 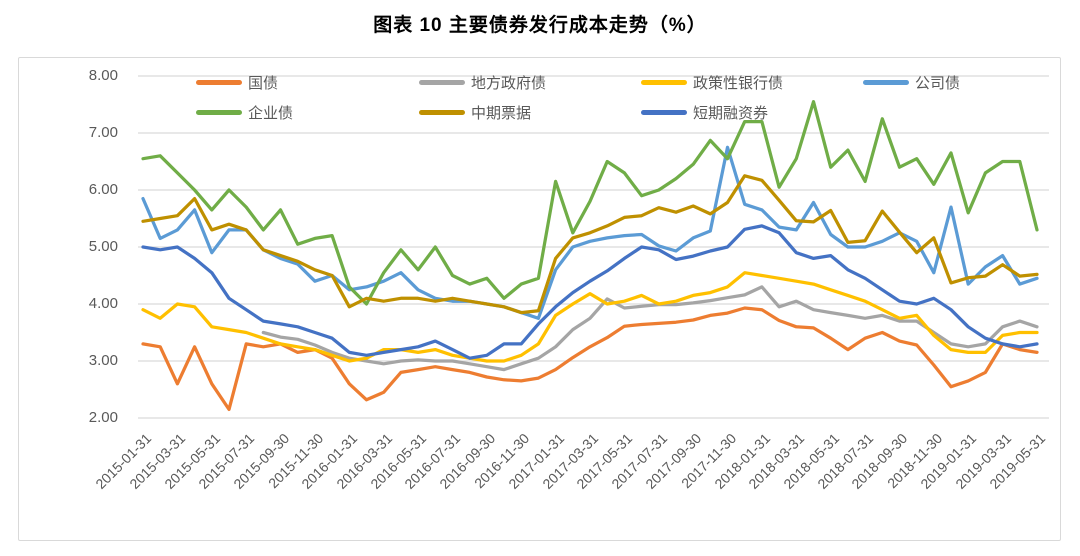 What do you see at coordinates (540, 25) in the screenshot?
I see `chart-title: 图表 10 主要债券发行成本走势（%）` at bounding box center [540, 25].